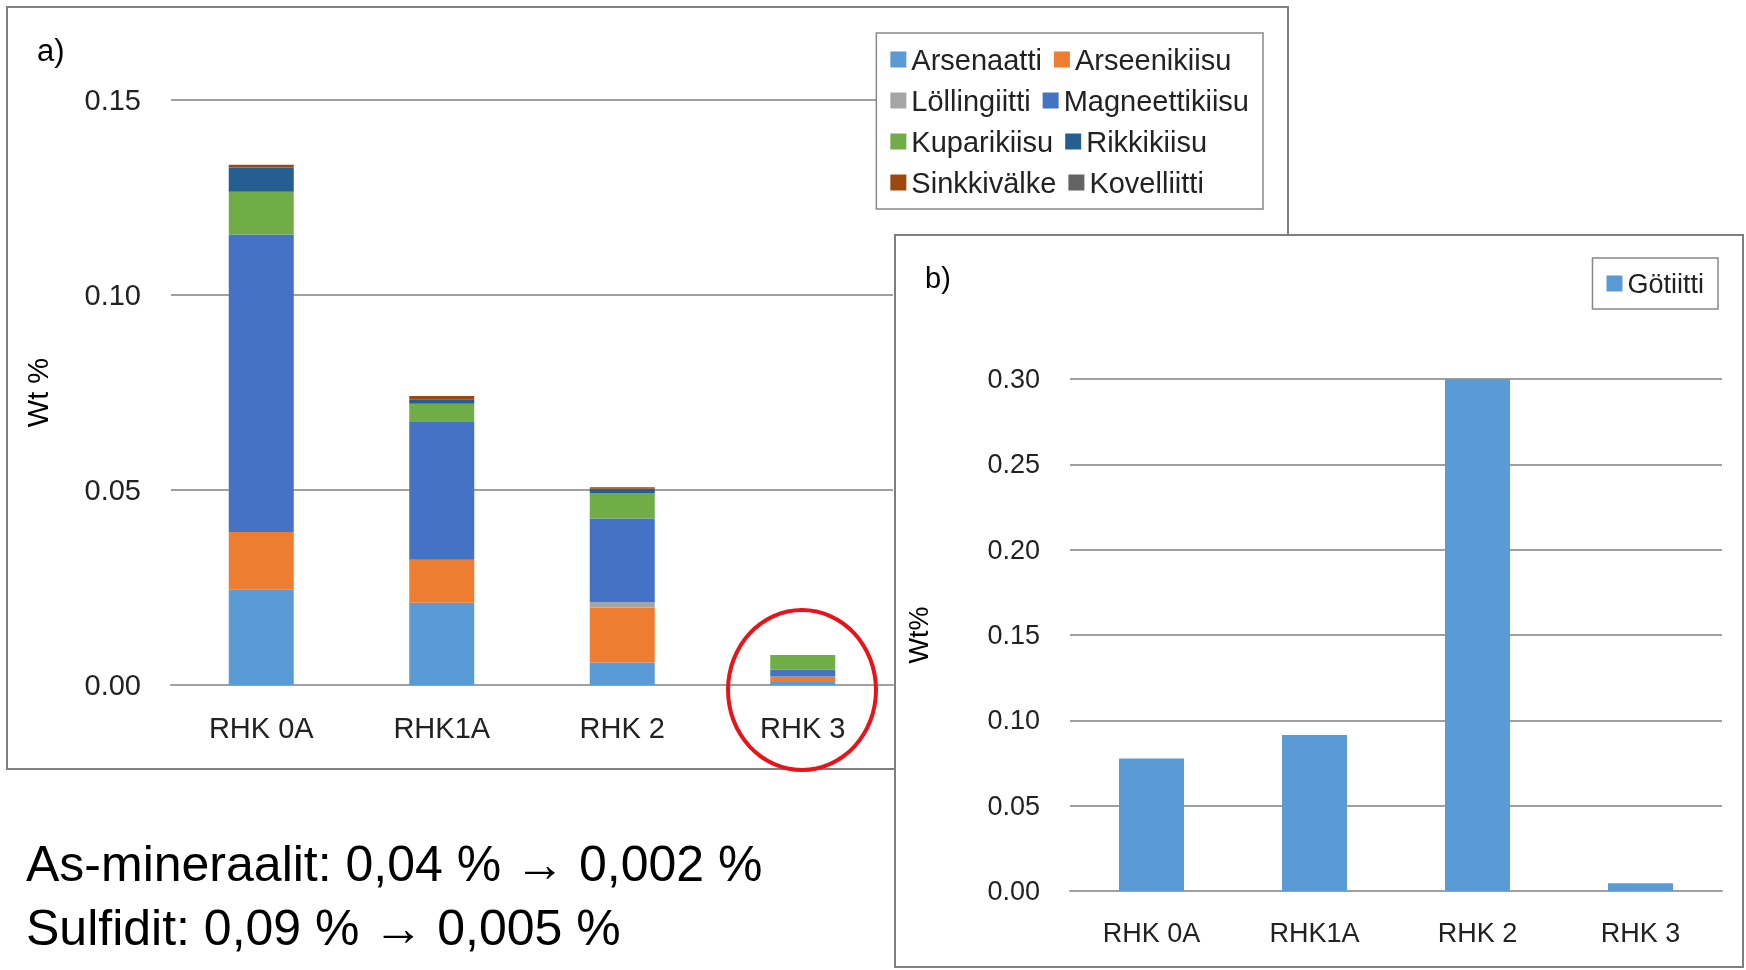 This screenshot has width=1746, height=970. What do you see at coordinates (1013, 379) in the screenshot?
I see `y-tick-label: 0.30` at bounding box center [1013, 379].